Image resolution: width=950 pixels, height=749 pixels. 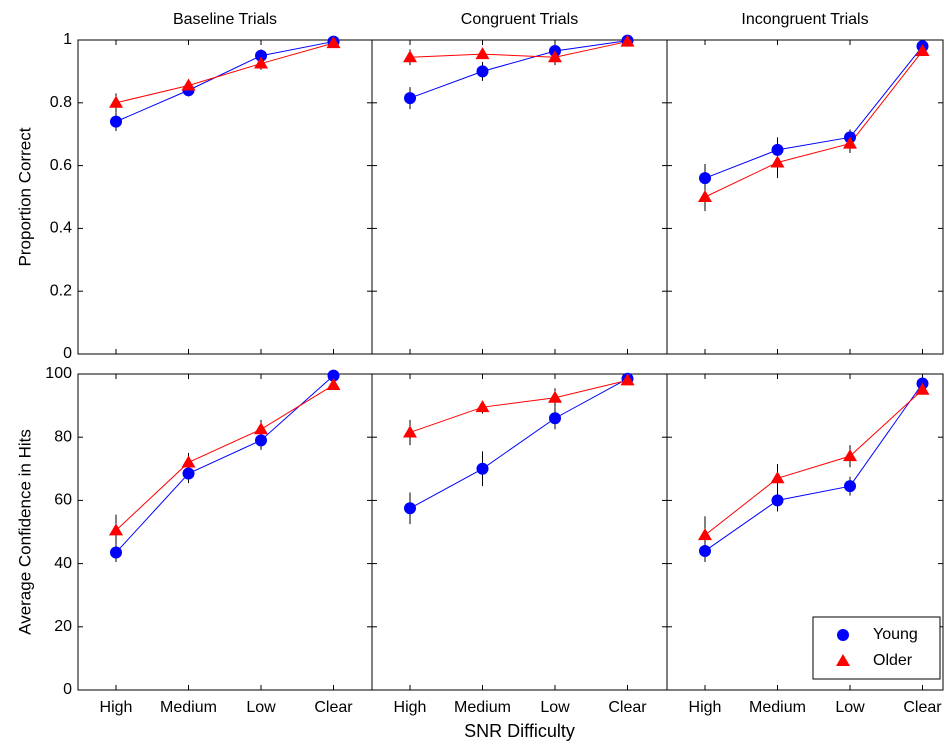 I want to click on y-tick-label: 0.8, so click(x=61, y=102).